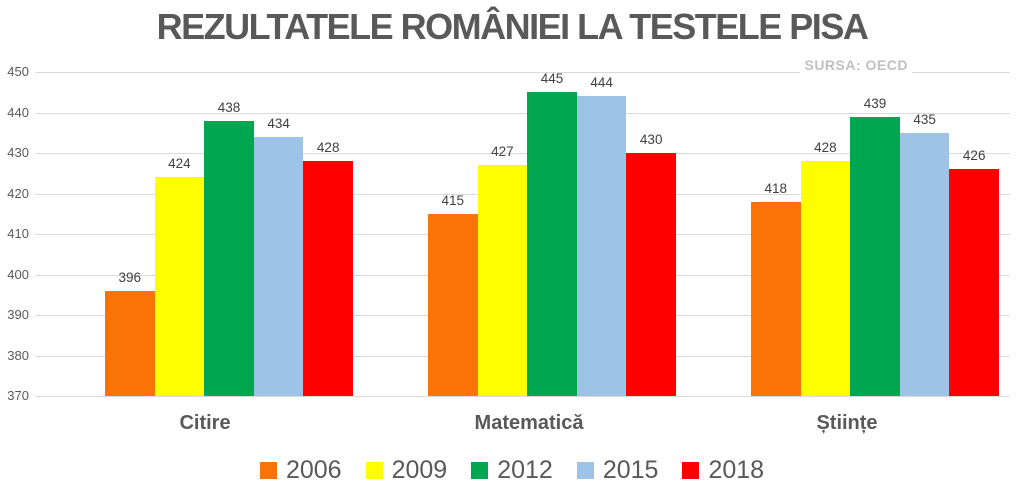 This screenshot has height=493, width=1024. Describe the element at coordinates (179, 286) in the screenshot. I see `bar-2009-citire` at that location.